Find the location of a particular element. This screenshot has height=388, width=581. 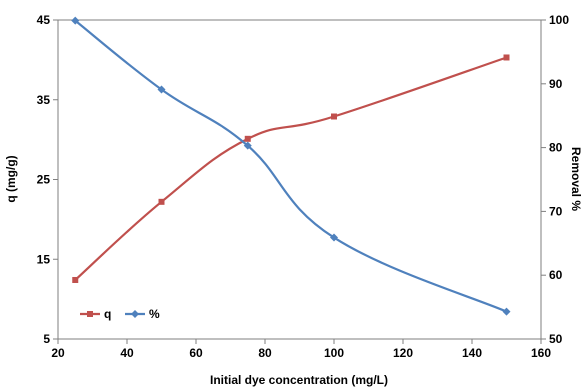

legend-item-removal: % is located at coordinates (142, 314).